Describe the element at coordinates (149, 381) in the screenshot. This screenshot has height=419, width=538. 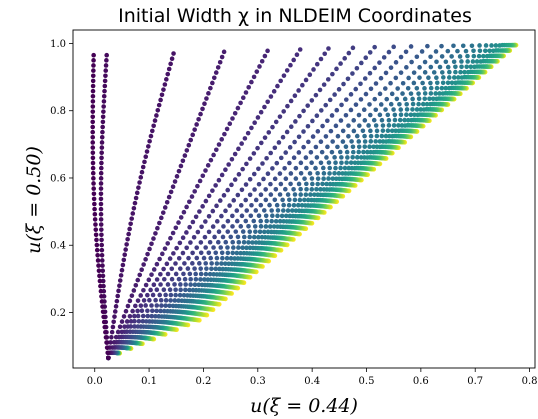
I see `x-tick-label: 0.1` at that location.